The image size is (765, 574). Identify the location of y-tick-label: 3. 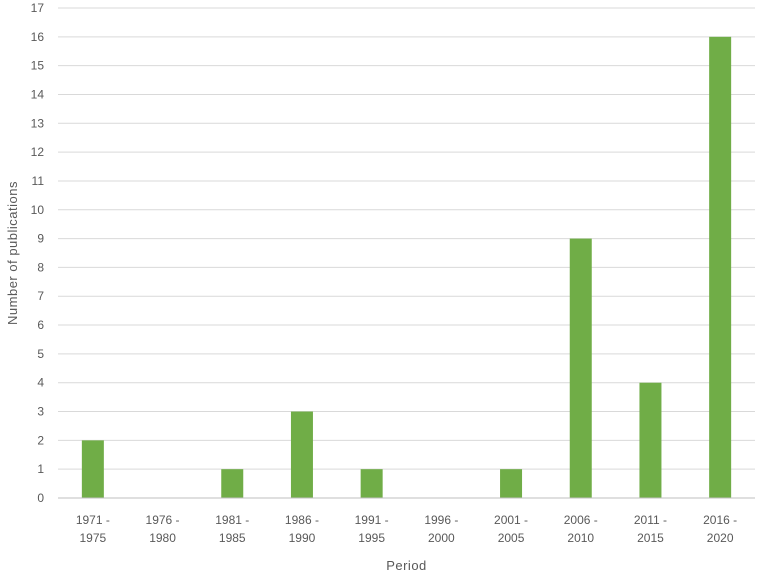
(40, 412).